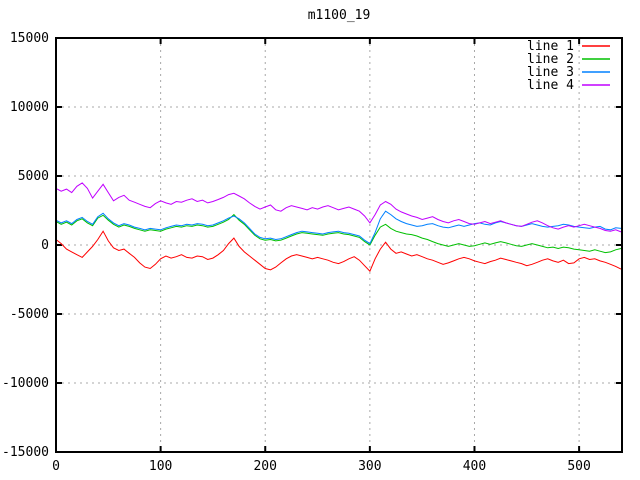 This screenshot has height=480, width=640. I want to click on y-tick-label: -10000, so click(25, 383).